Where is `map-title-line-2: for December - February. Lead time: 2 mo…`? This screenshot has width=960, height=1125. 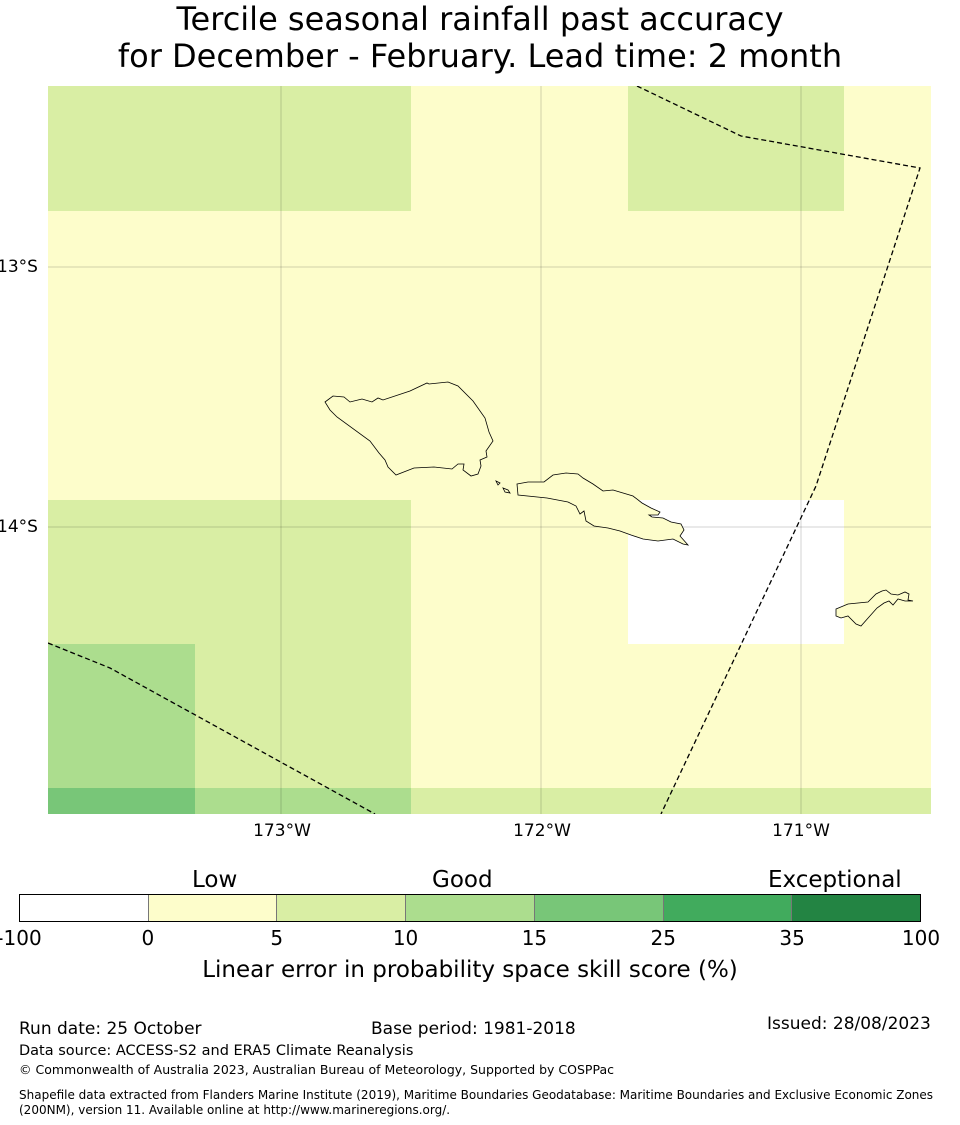
map-title-line-2: for December - February. Lead time: 2 mo… is located at coordinates (480, 56).